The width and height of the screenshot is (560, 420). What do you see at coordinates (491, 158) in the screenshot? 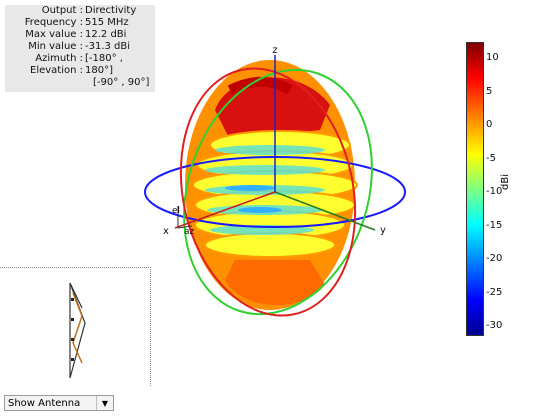
I see `colorbar-tick: -5` at bounding box center [491, 158].